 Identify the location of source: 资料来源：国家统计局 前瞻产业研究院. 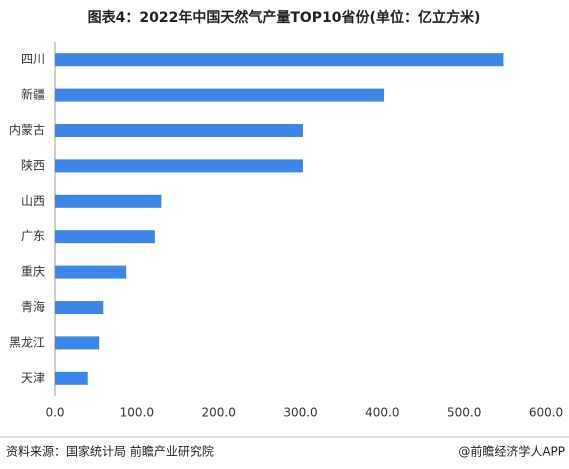
(110, 451).